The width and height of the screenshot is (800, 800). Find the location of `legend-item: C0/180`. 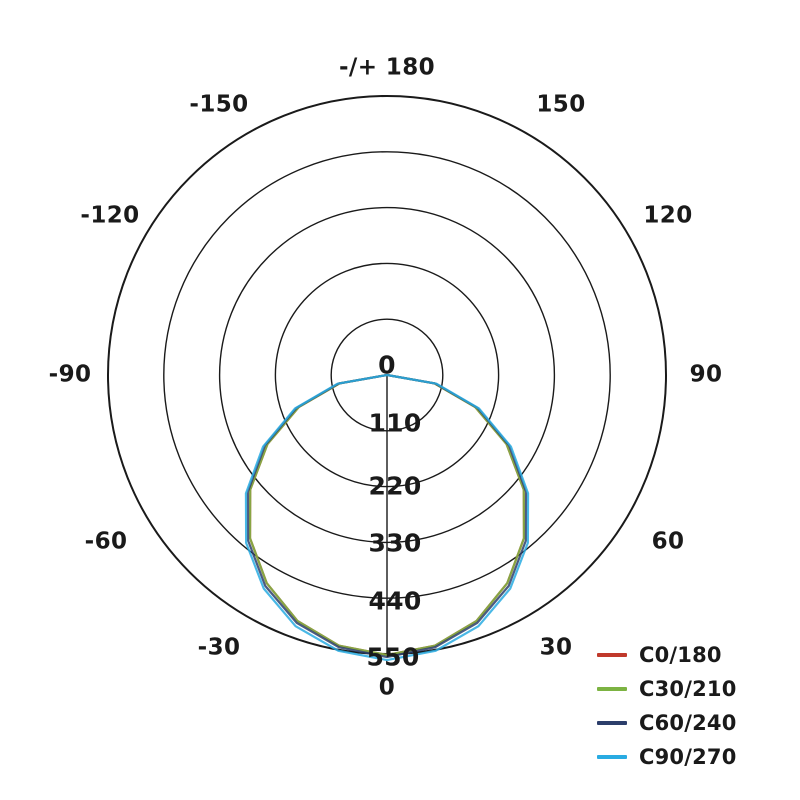

legend-item: C0/180 is located at coordinates (667, 654).